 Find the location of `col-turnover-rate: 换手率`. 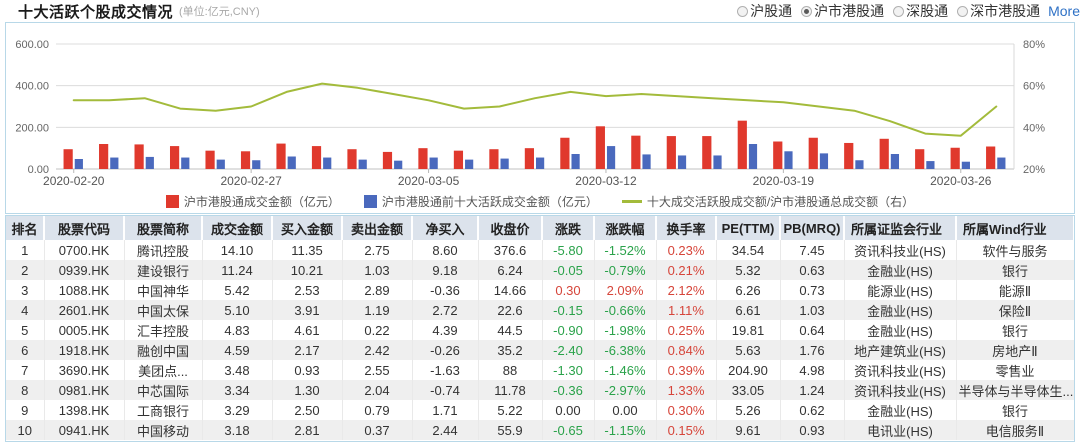

col-turnover-rate: 换手率 is located at coordinates (686, 228).